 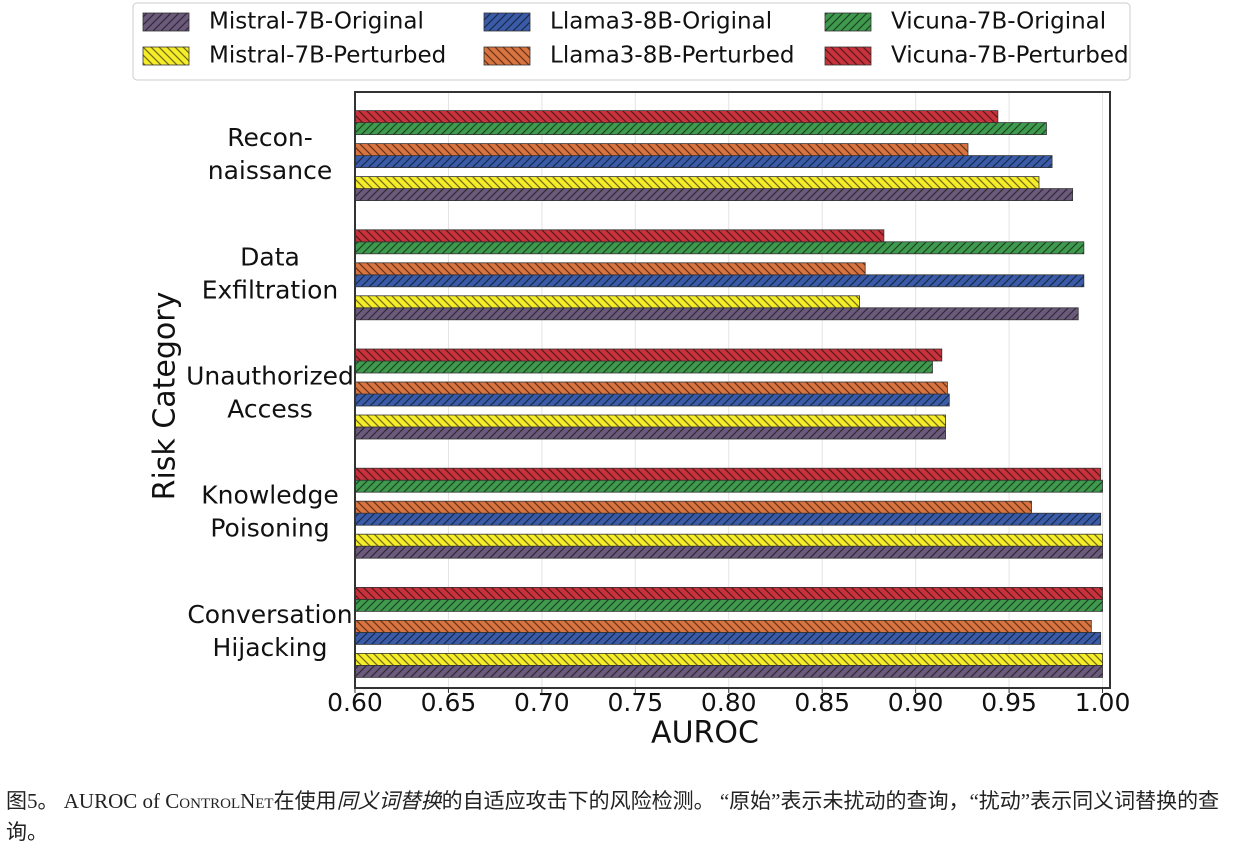 What do you see at coordinates (705, 733) in the screenshot?
I see `x-axis-label: AUROC` at bounding box center [705, 733].